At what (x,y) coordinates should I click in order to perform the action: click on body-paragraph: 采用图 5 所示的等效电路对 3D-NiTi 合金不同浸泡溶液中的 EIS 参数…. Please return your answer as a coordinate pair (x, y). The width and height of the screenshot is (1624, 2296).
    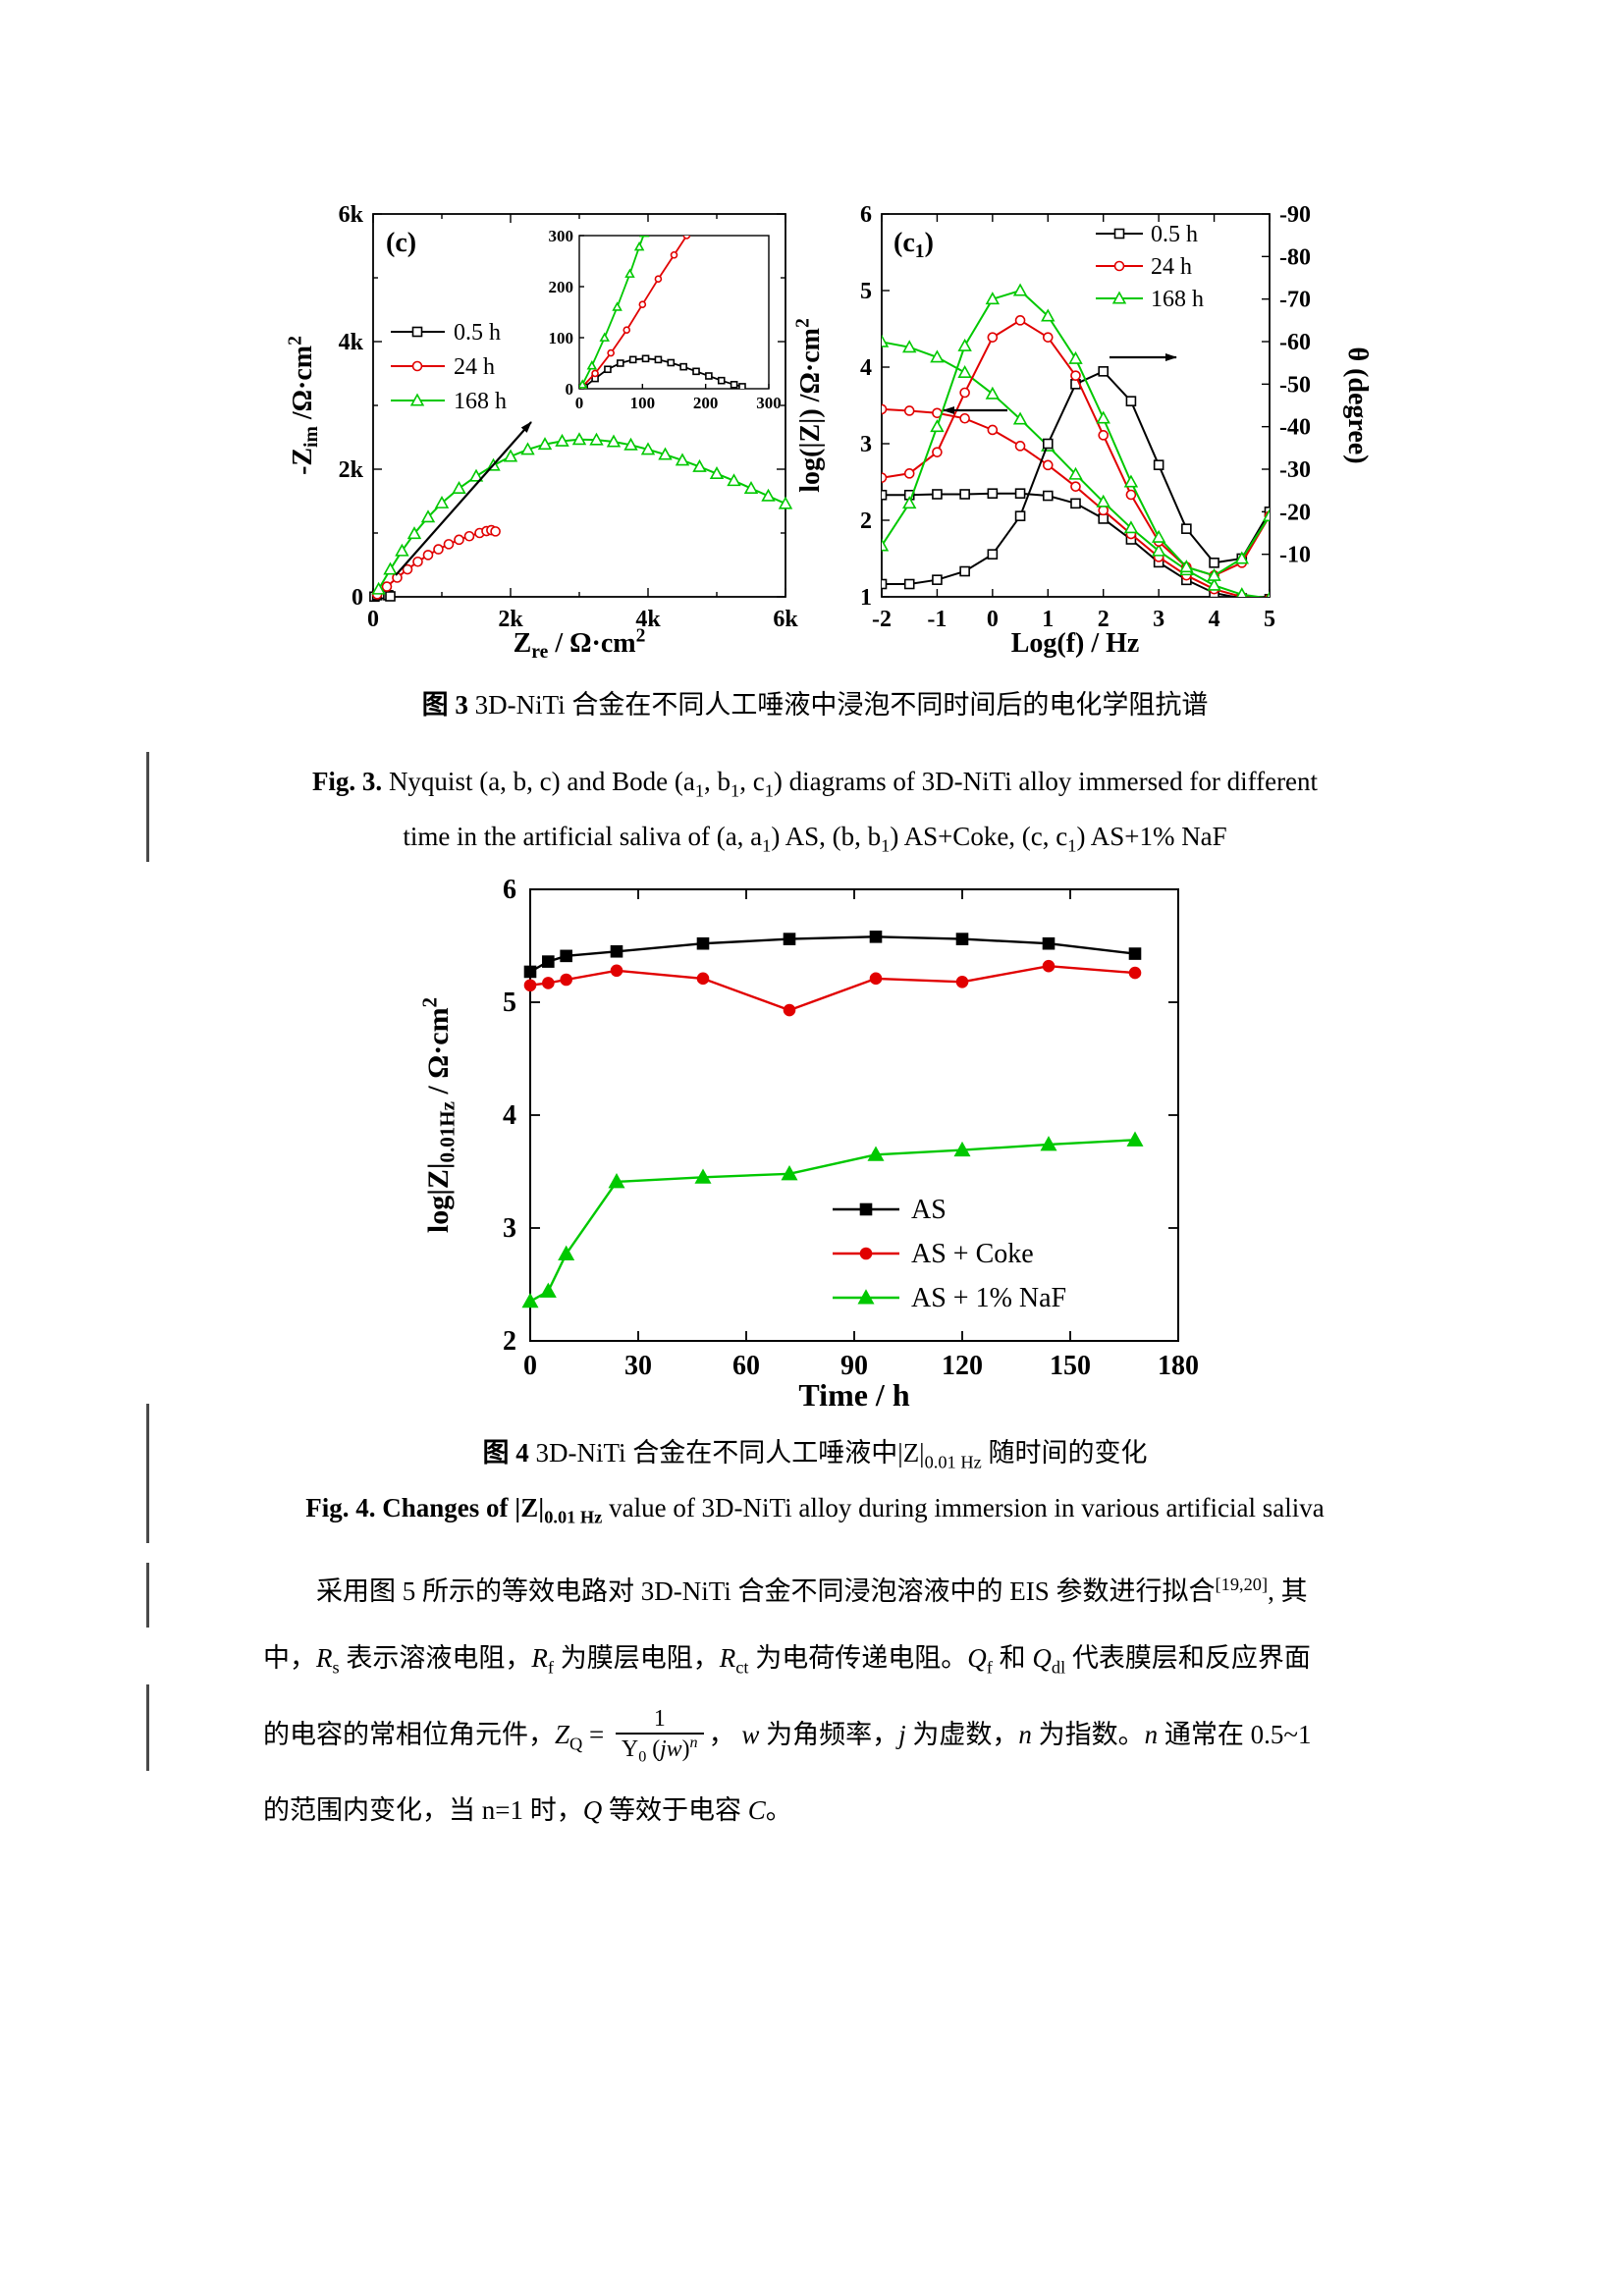
    Looking at the image, I should click on (837, 1697).